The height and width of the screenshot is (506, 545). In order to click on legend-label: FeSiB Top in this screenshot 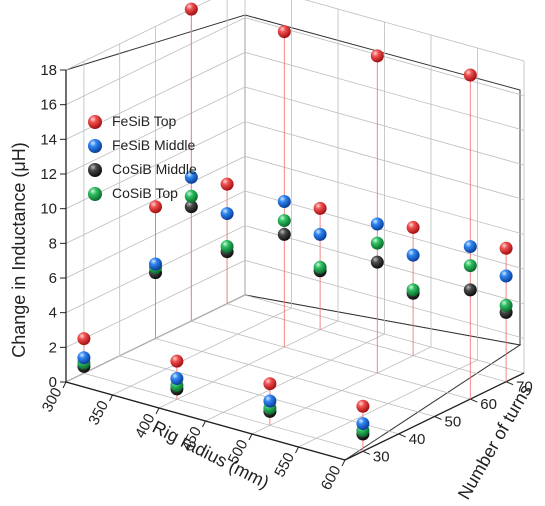, I will do `click(144, 121)`.